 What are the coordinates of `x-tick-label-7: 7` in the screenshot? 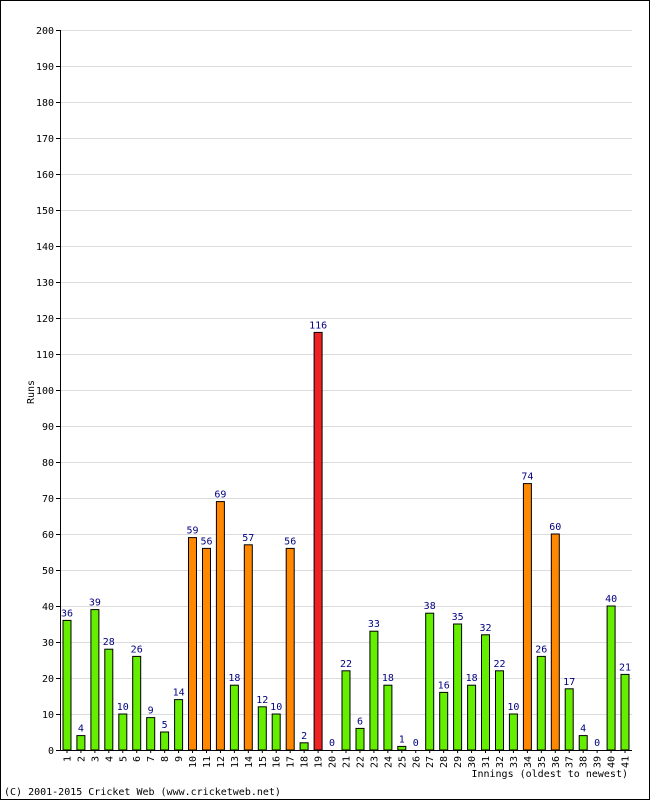 It's located at (151, 759).